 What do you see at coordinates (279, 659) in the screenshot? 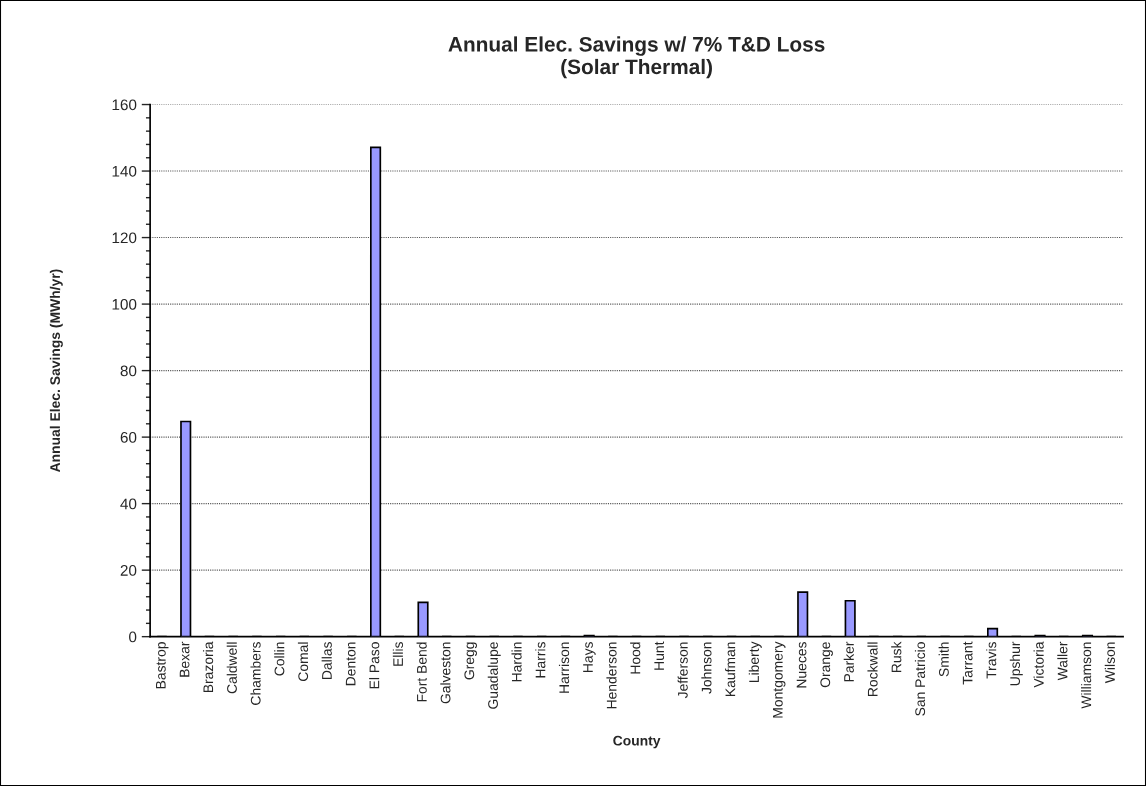
I see `x-tick-label: Collin` at bounding box center [279, 659].